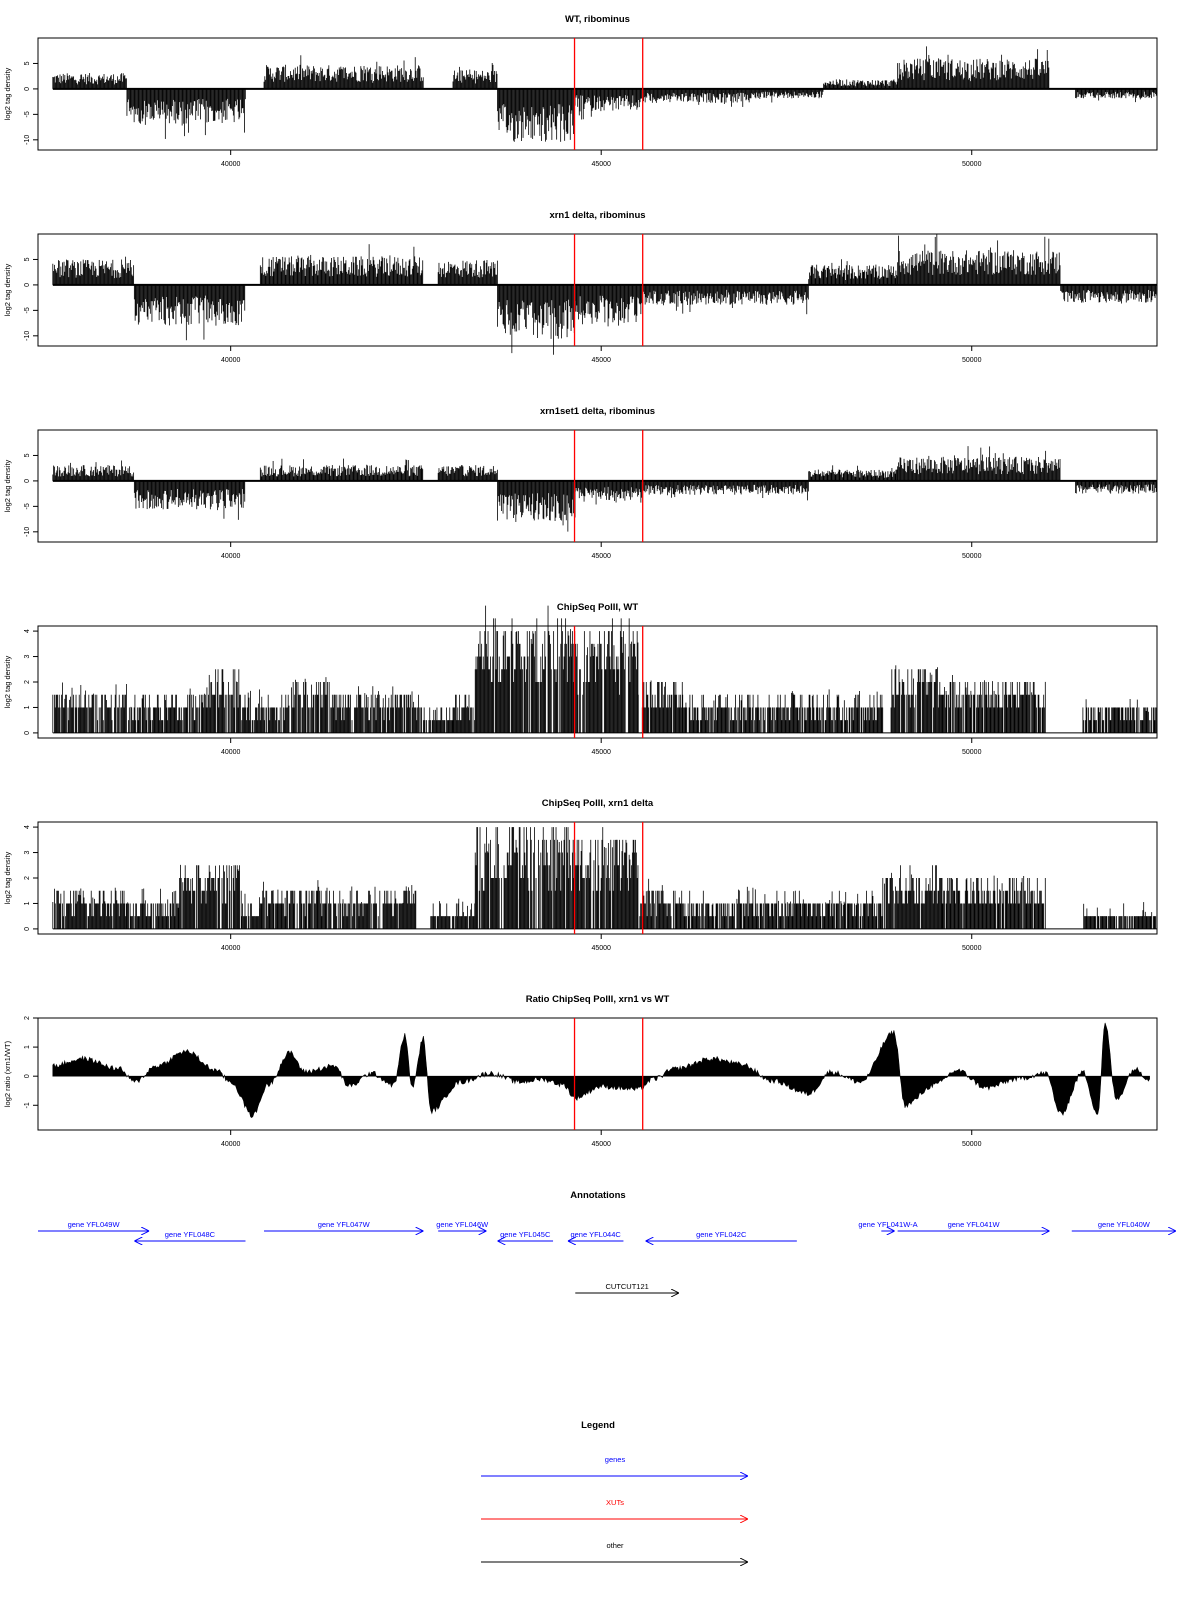 This screenshot has height=1600, width=1200. Describe the element at coordinates (597, 215) in the screenshot. I see `panel-title: xrn1 delta, ribominus` at that location.